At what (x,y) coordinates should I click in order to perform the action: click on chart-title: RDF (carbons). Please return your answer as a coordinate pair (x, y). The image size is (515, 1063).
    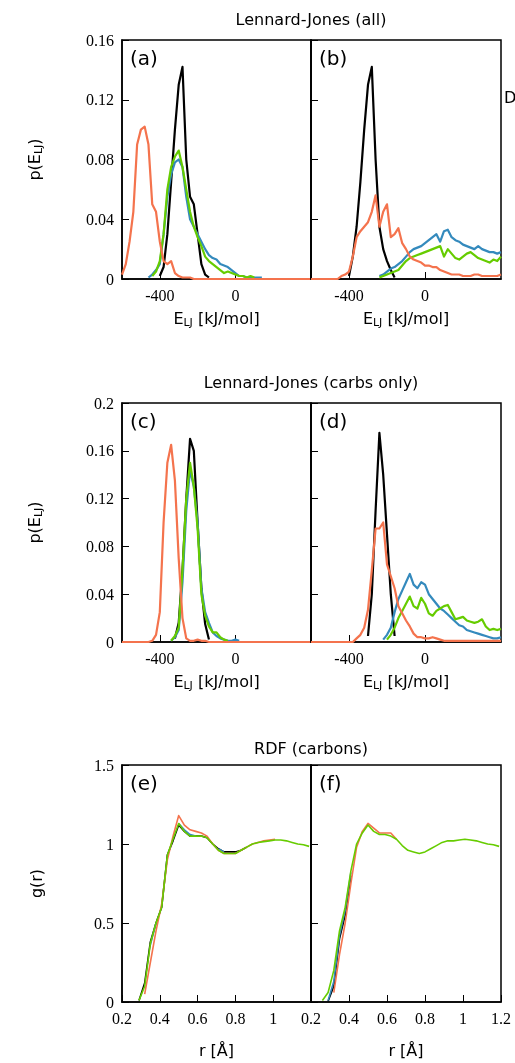
    Looking at the image, I should click on (311, 748).